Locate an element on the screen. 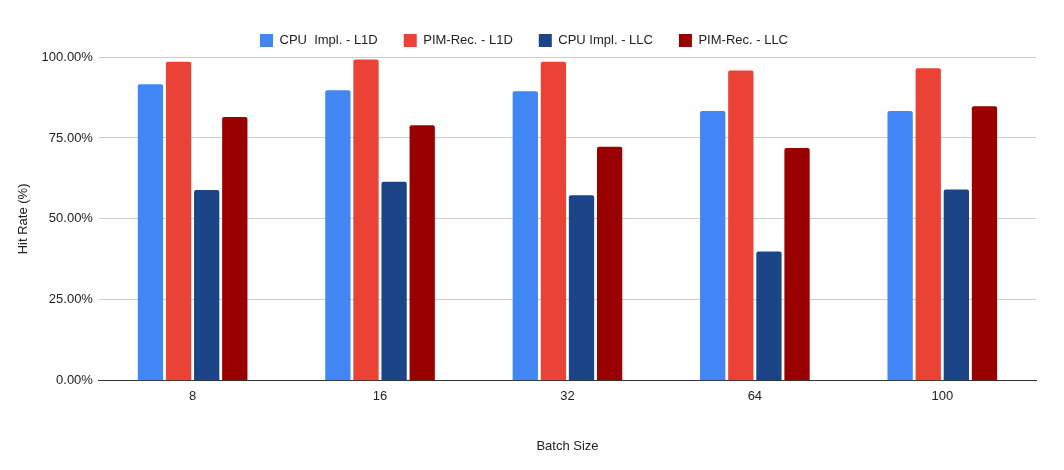 This screenshot has height=470, width=1064. y-axis-title: Hit Rate (%) is located at coordinates (23, 219).